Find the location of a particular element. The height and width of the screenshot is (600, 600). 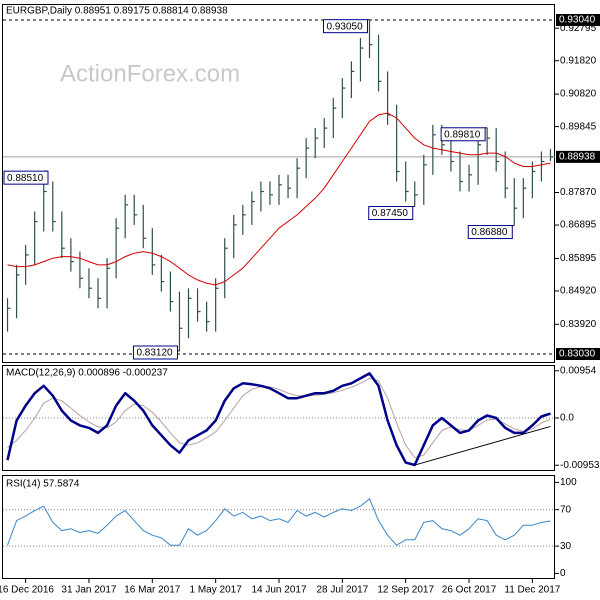

annotation-label: 0.83120 is located at coordinates (154, 353).